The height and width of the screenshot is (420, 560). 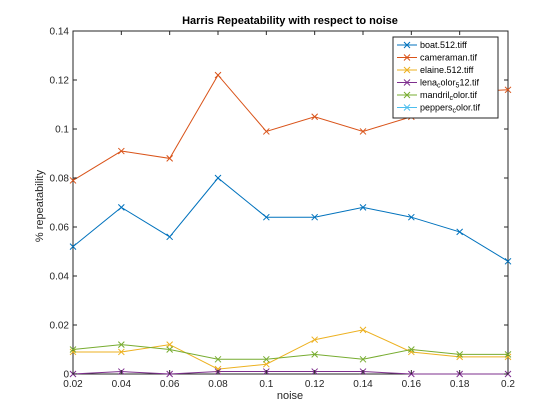 What do you see at coordinates (266, 384) in the screenshot?
I see `x-tick-label: 0.1` at bounding box center [266, 384].